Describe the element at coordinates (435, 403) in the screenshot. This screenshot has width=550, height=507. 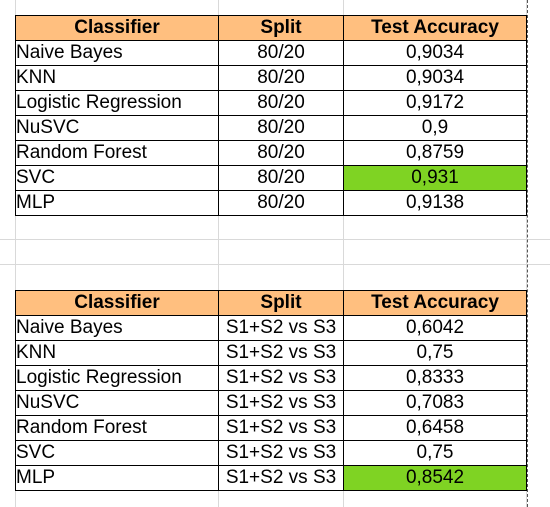
I see `accuracy-cell: 0,7083` at that location.